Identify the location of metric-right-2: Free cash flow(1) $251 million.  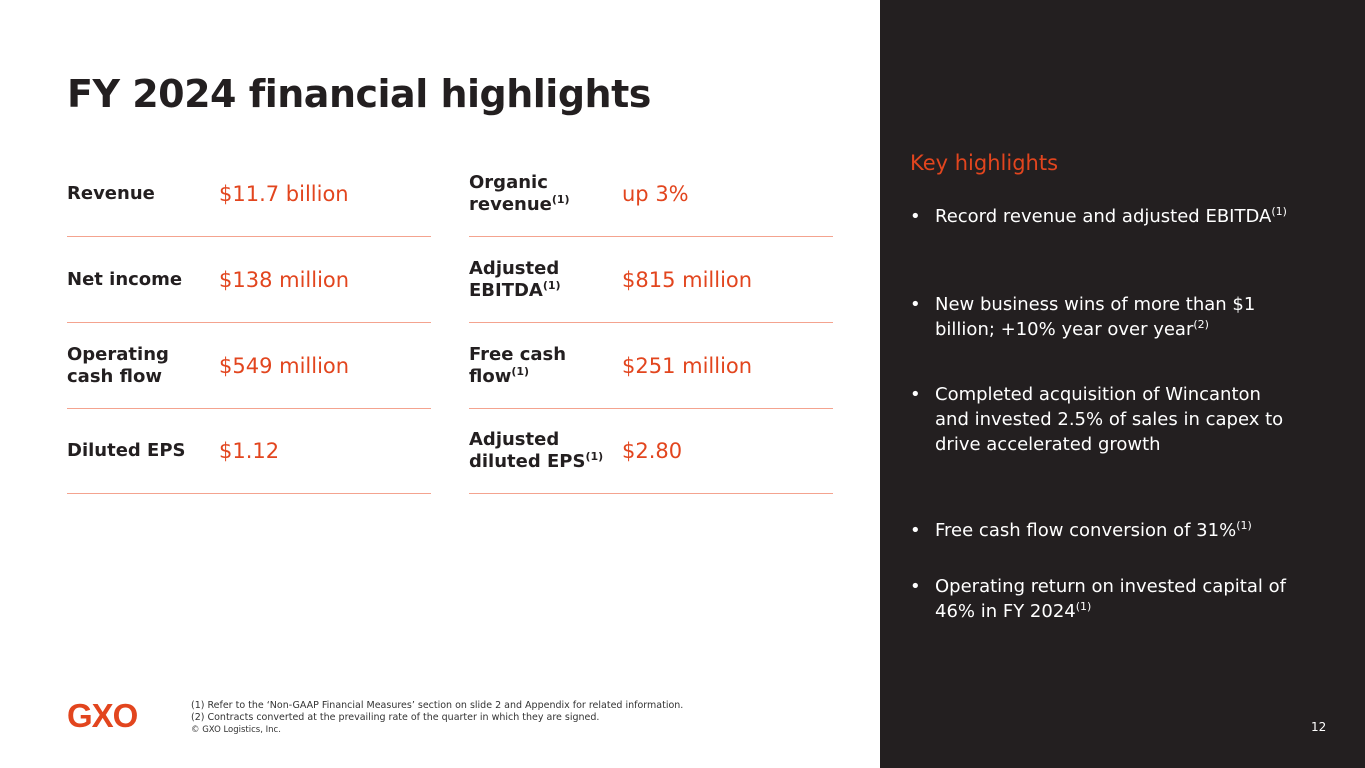
(651, 366).